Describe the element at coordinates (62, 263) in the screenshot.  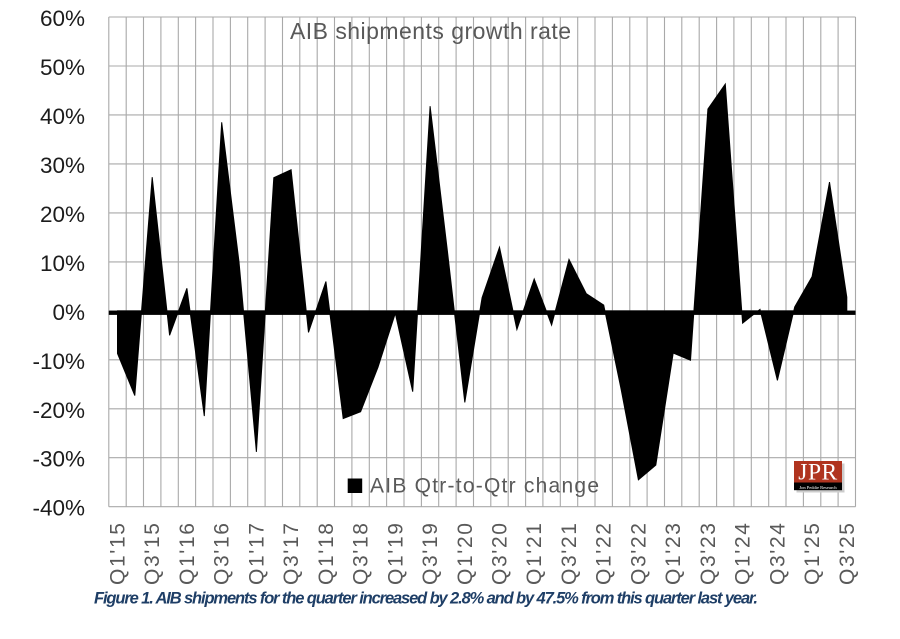
I see `svg-text: 10%` at that location.